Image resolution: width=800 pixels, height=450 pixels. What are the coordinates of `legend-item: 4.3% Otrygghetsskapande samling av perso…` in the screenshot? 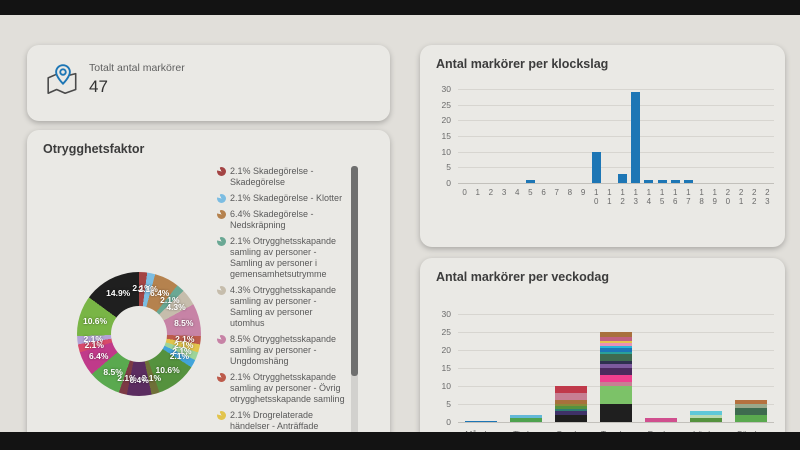 It's located at (283, 307).